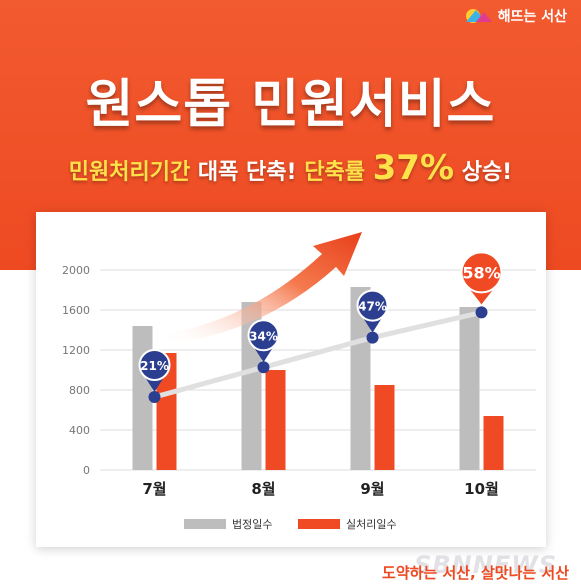 The height and width of the screenshot is (587, 581). Describe the element at coordinates (532, 17) in the screenshot. I see `logo-text: 해뜨는 서산` at that location.